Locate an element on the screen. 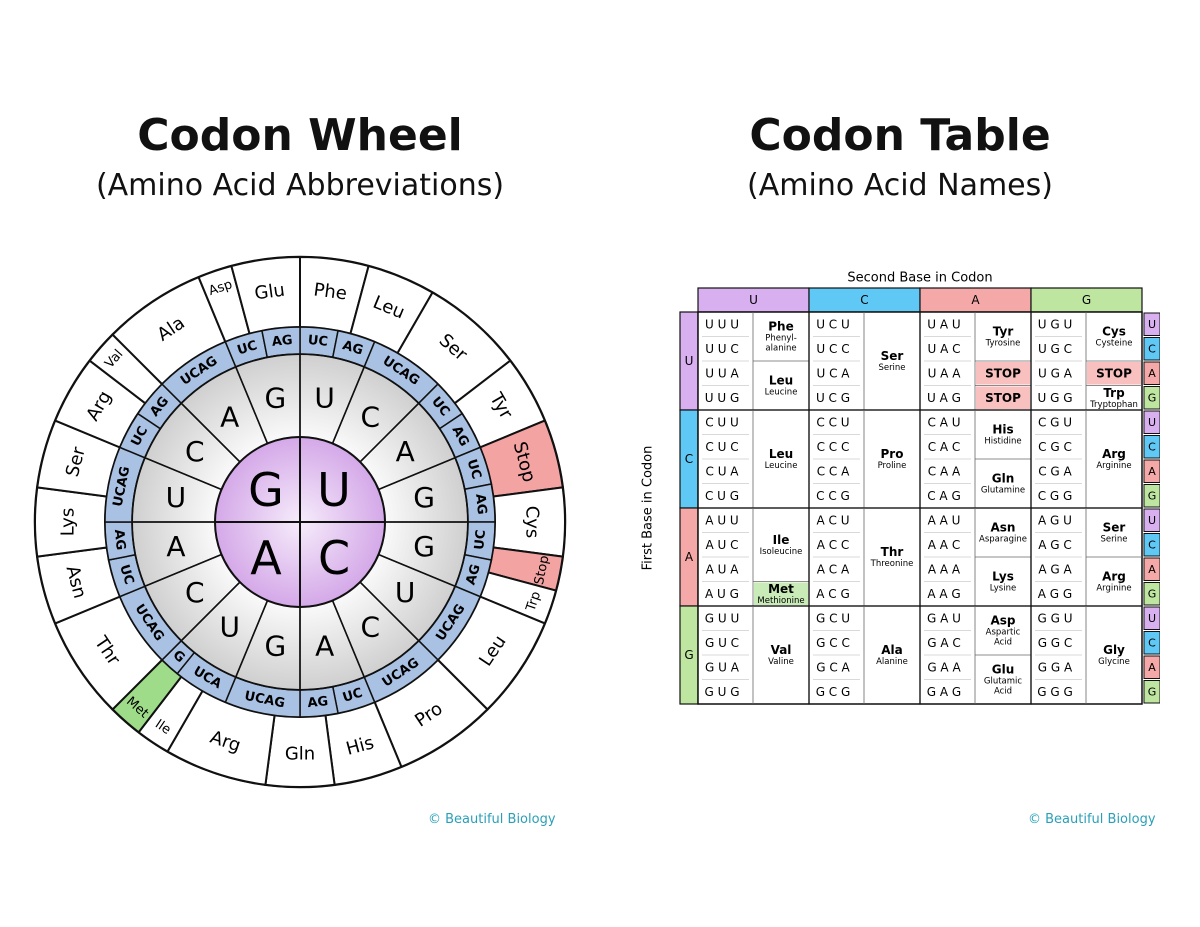 The image size is (1200, 927). table-amino-acid-name: Threonine is located at coordinates (892, 564).